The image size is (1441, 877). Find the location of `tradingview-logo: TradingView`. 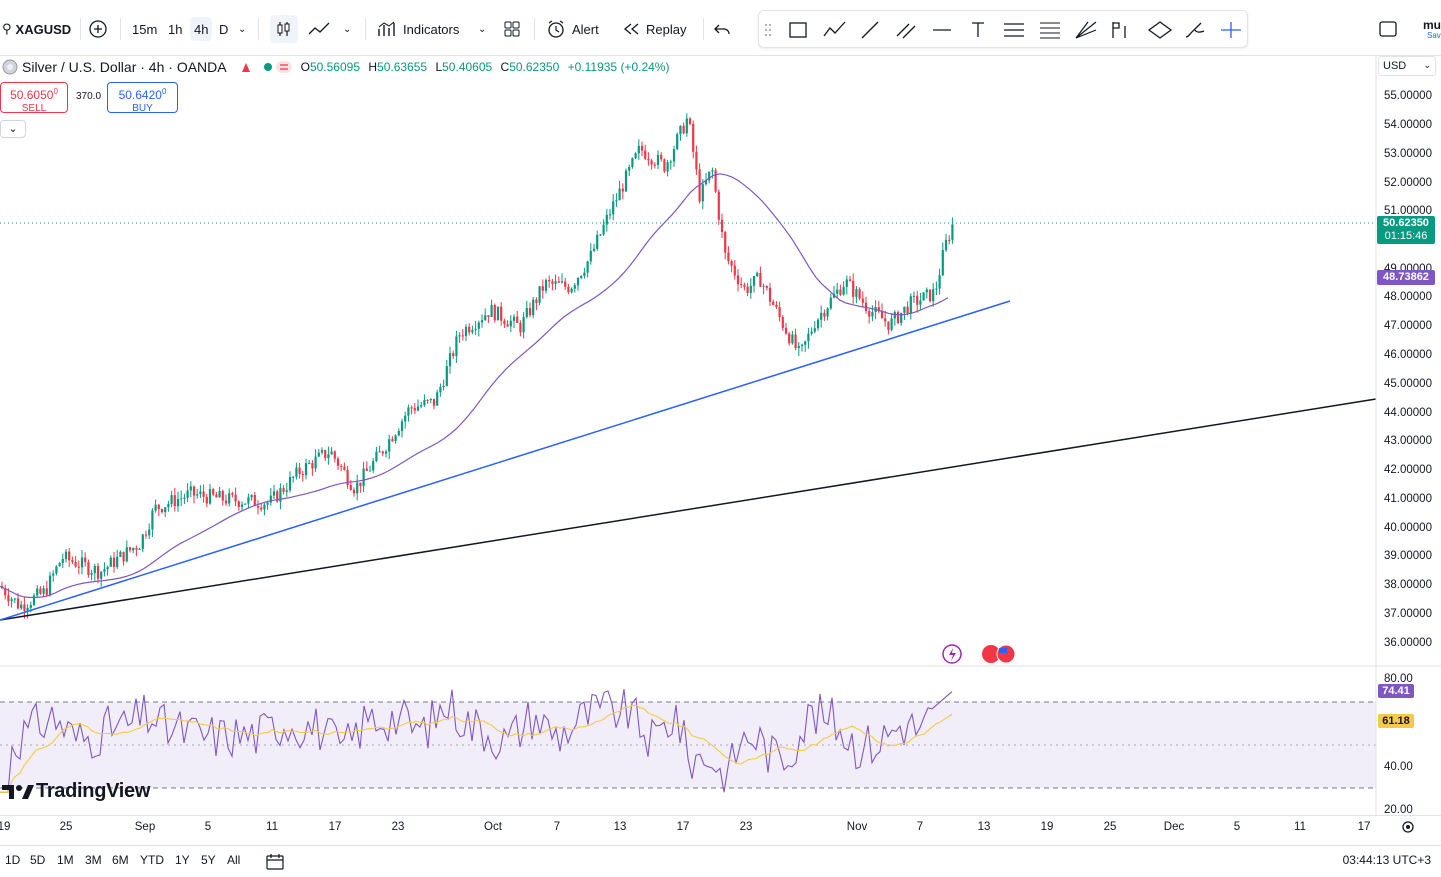

tradingview-logo: TradingView is located at coordinates (76, 791).